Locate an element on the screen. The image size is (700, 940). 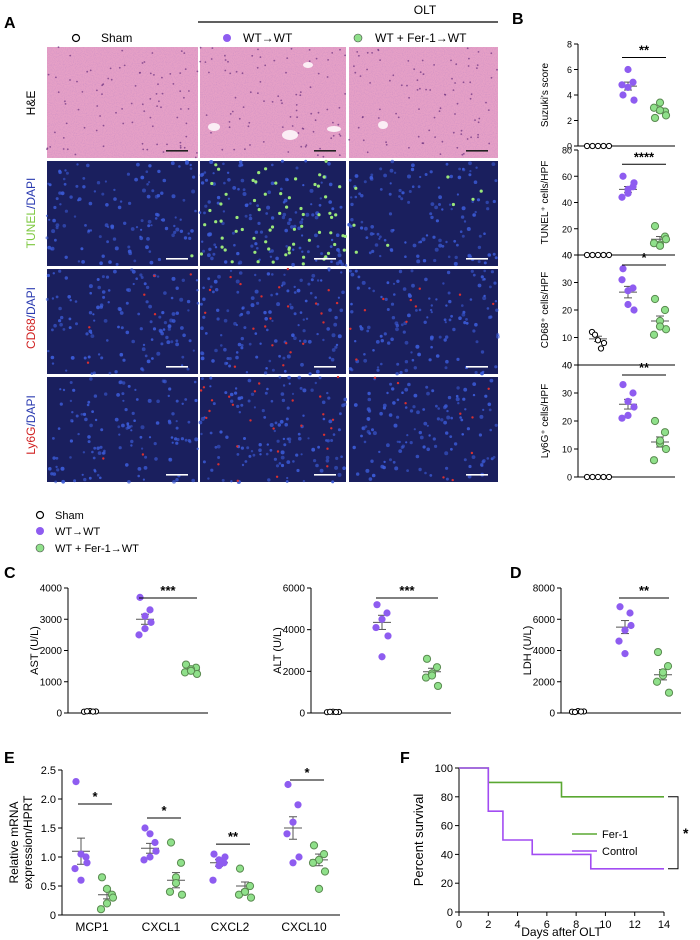
y-axis-label: ALT (U/L) is located at coordinates (278, 650).